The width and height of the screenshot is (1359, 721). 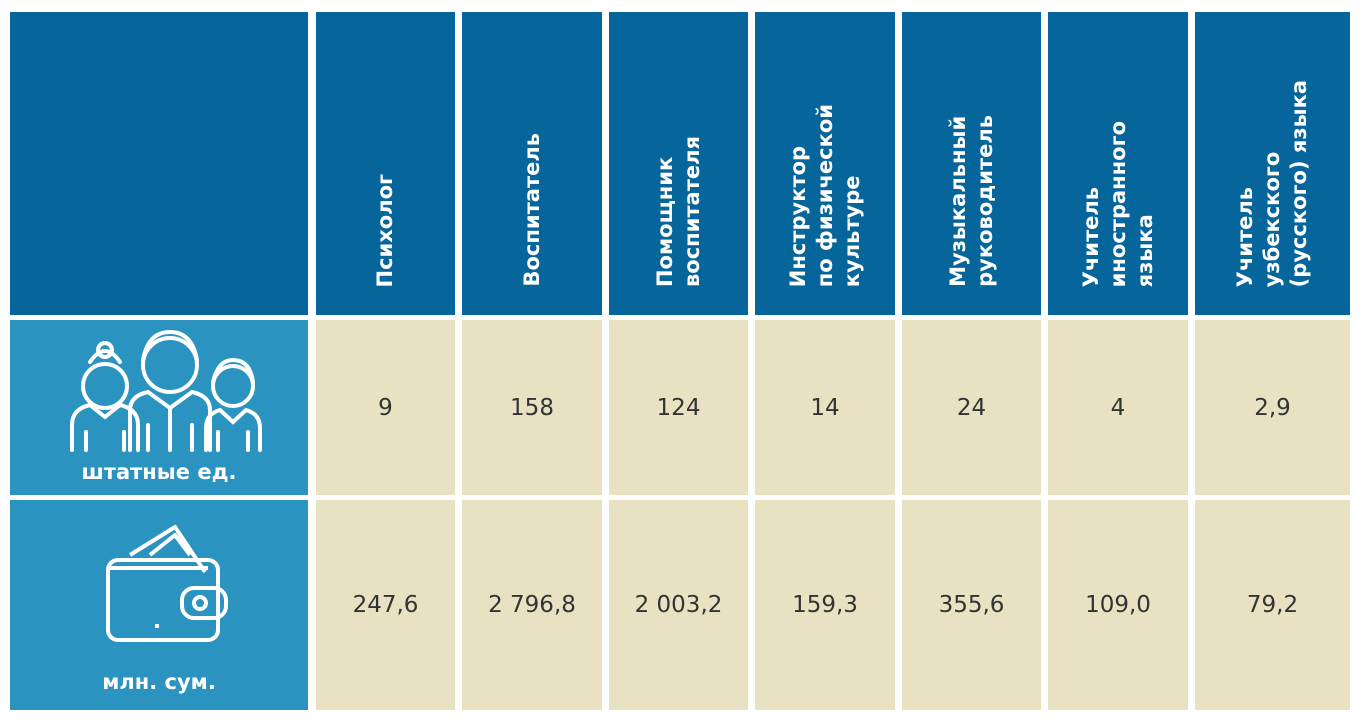 I want to click on people-icon, so click(x=166, y=390).